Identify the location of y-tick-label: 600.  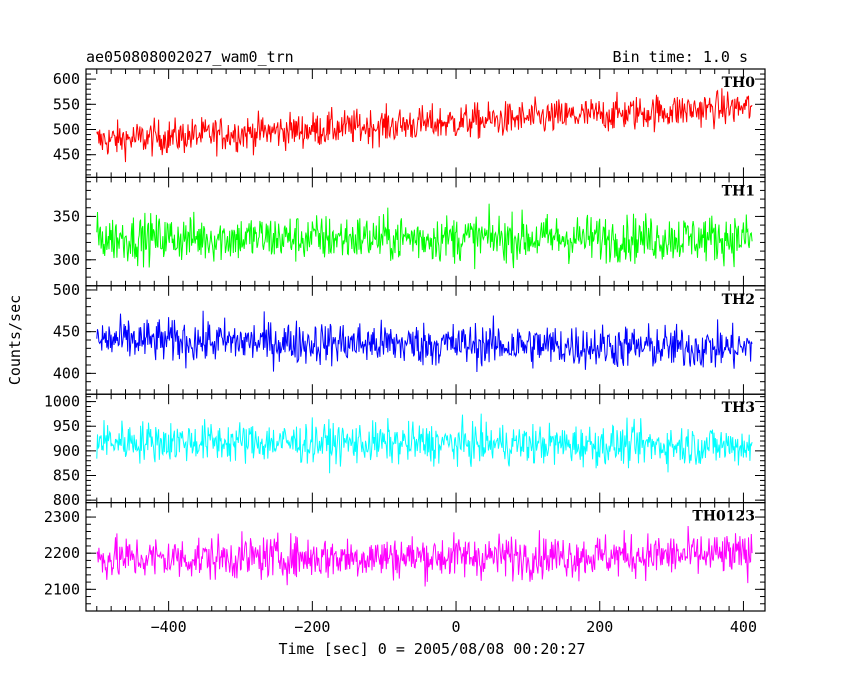
(66, 79).